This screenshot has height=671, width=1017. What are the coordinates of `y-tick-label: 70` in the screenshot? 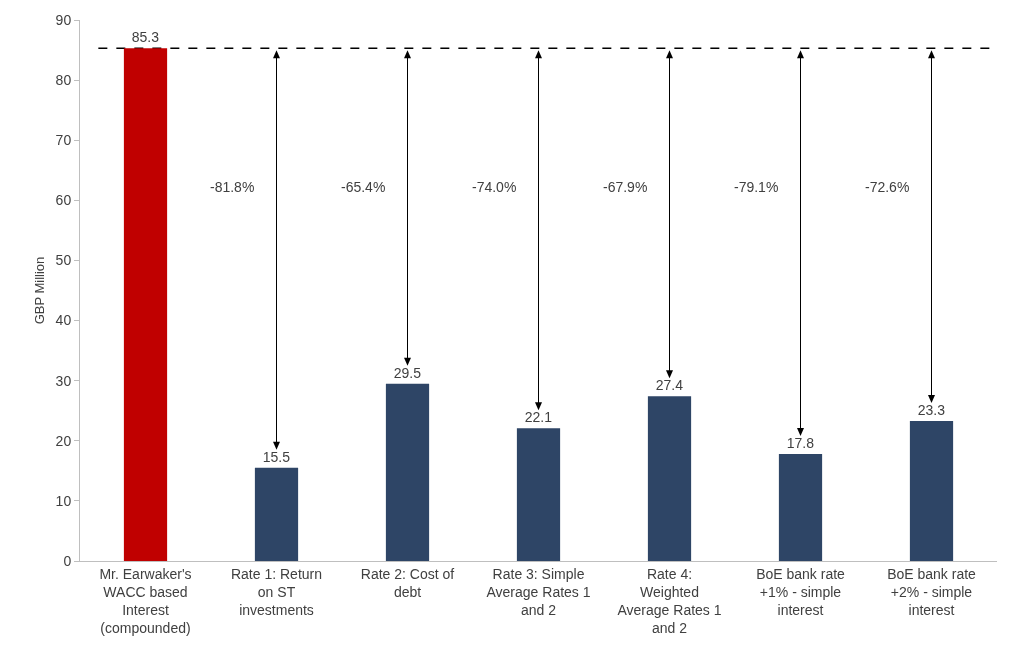 It's located at (63, 140).